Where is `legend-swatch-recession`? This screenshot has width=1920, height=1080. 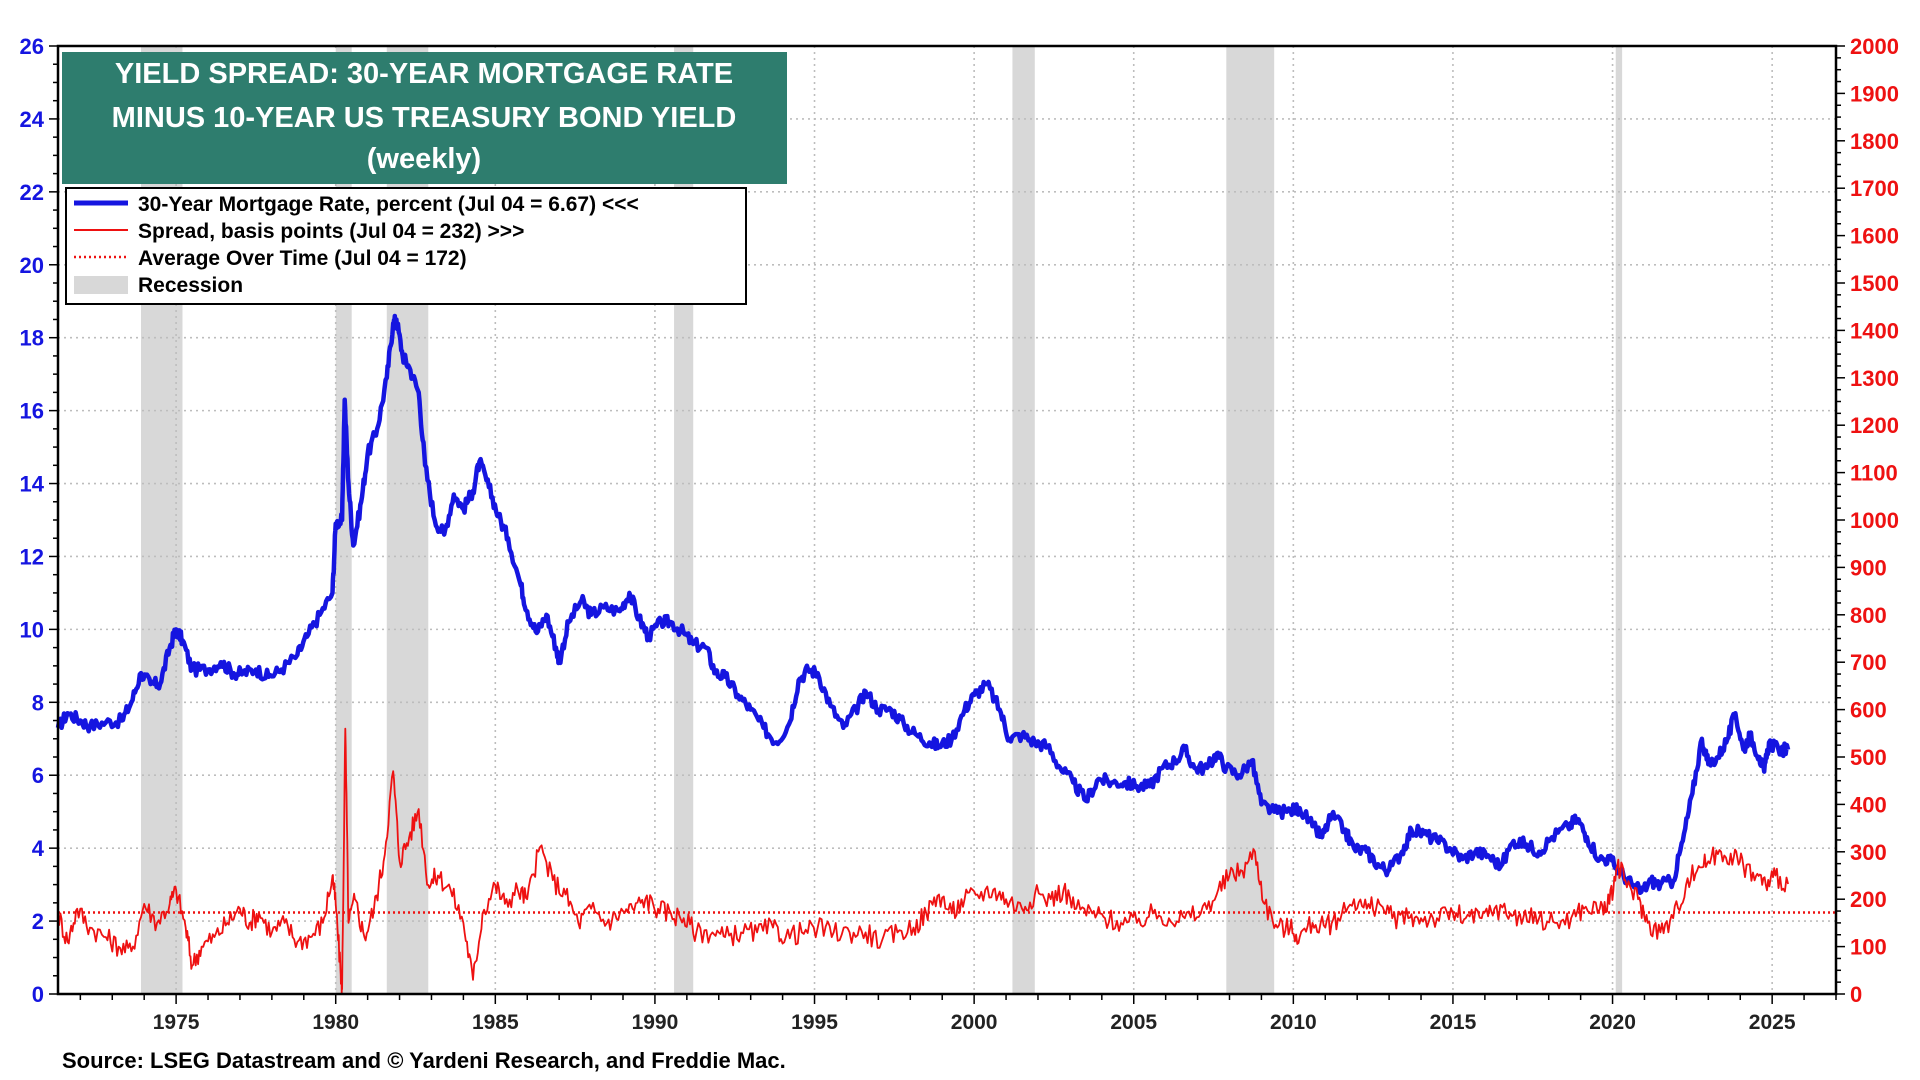
legend-swatch-recession is located at coordinates (101, 285).